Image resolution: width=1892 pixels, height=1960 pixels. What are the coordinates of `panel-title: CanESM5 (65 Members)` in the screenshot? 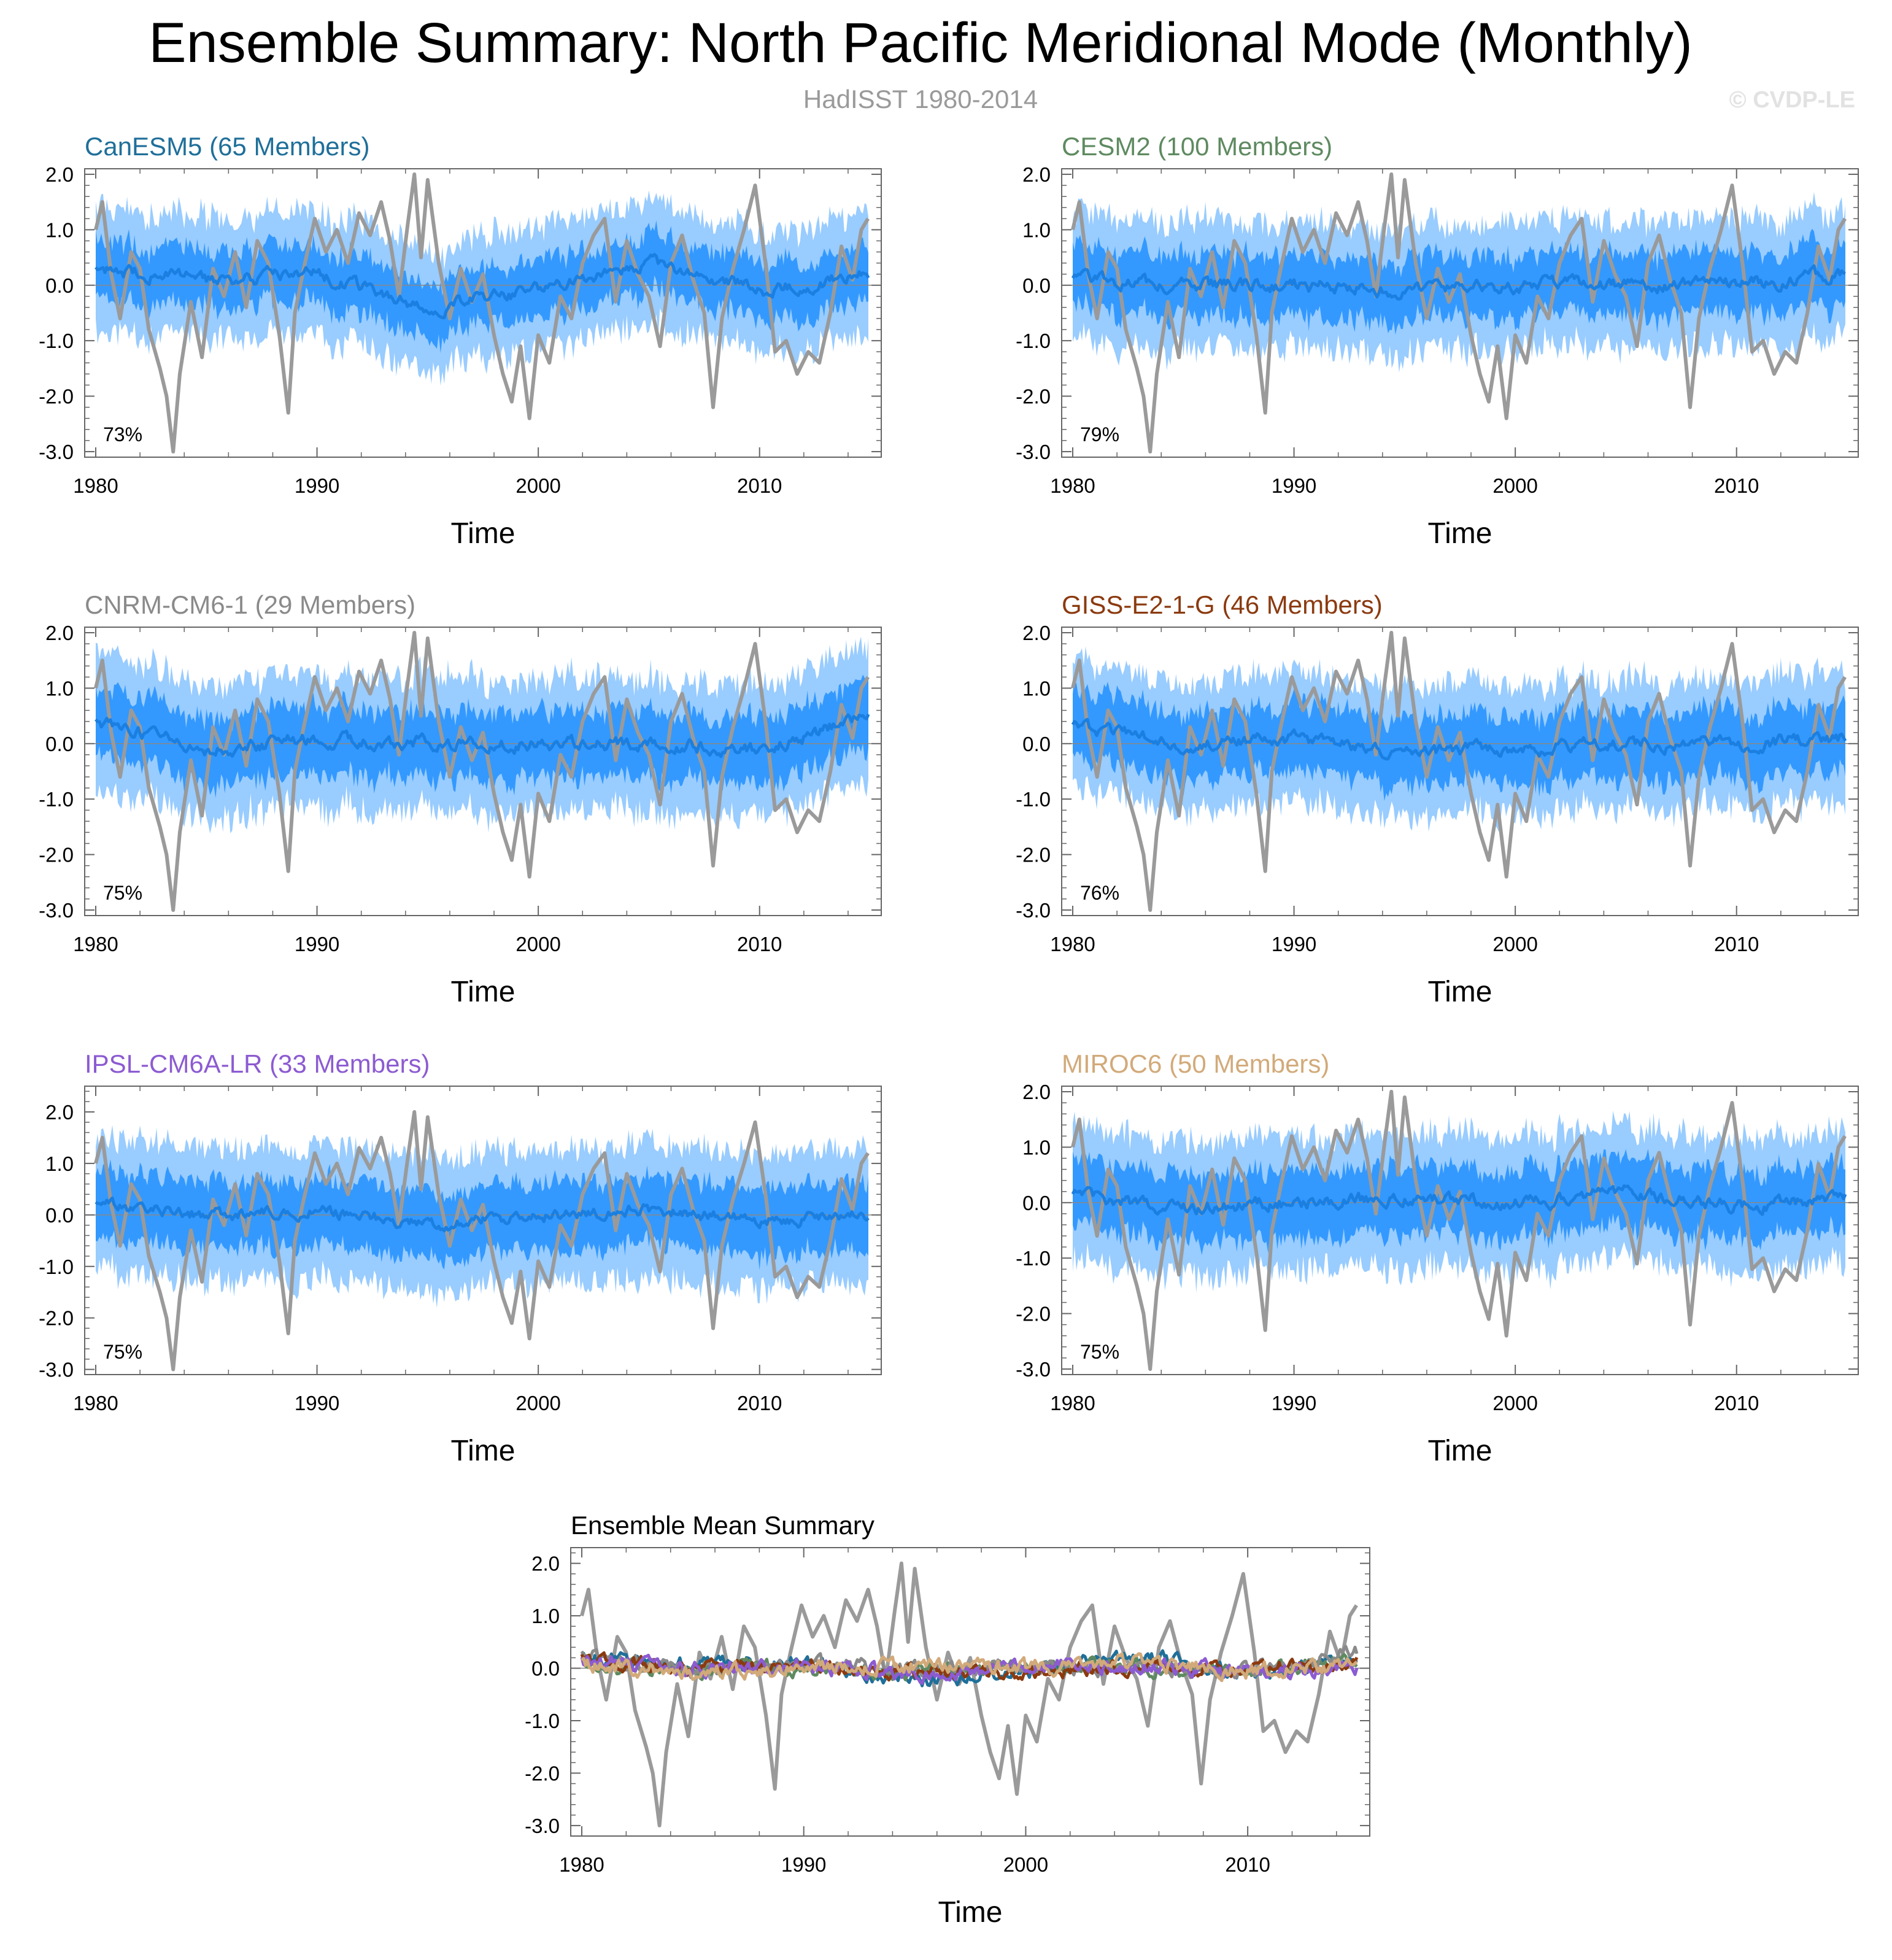 It's located at (227, 146).